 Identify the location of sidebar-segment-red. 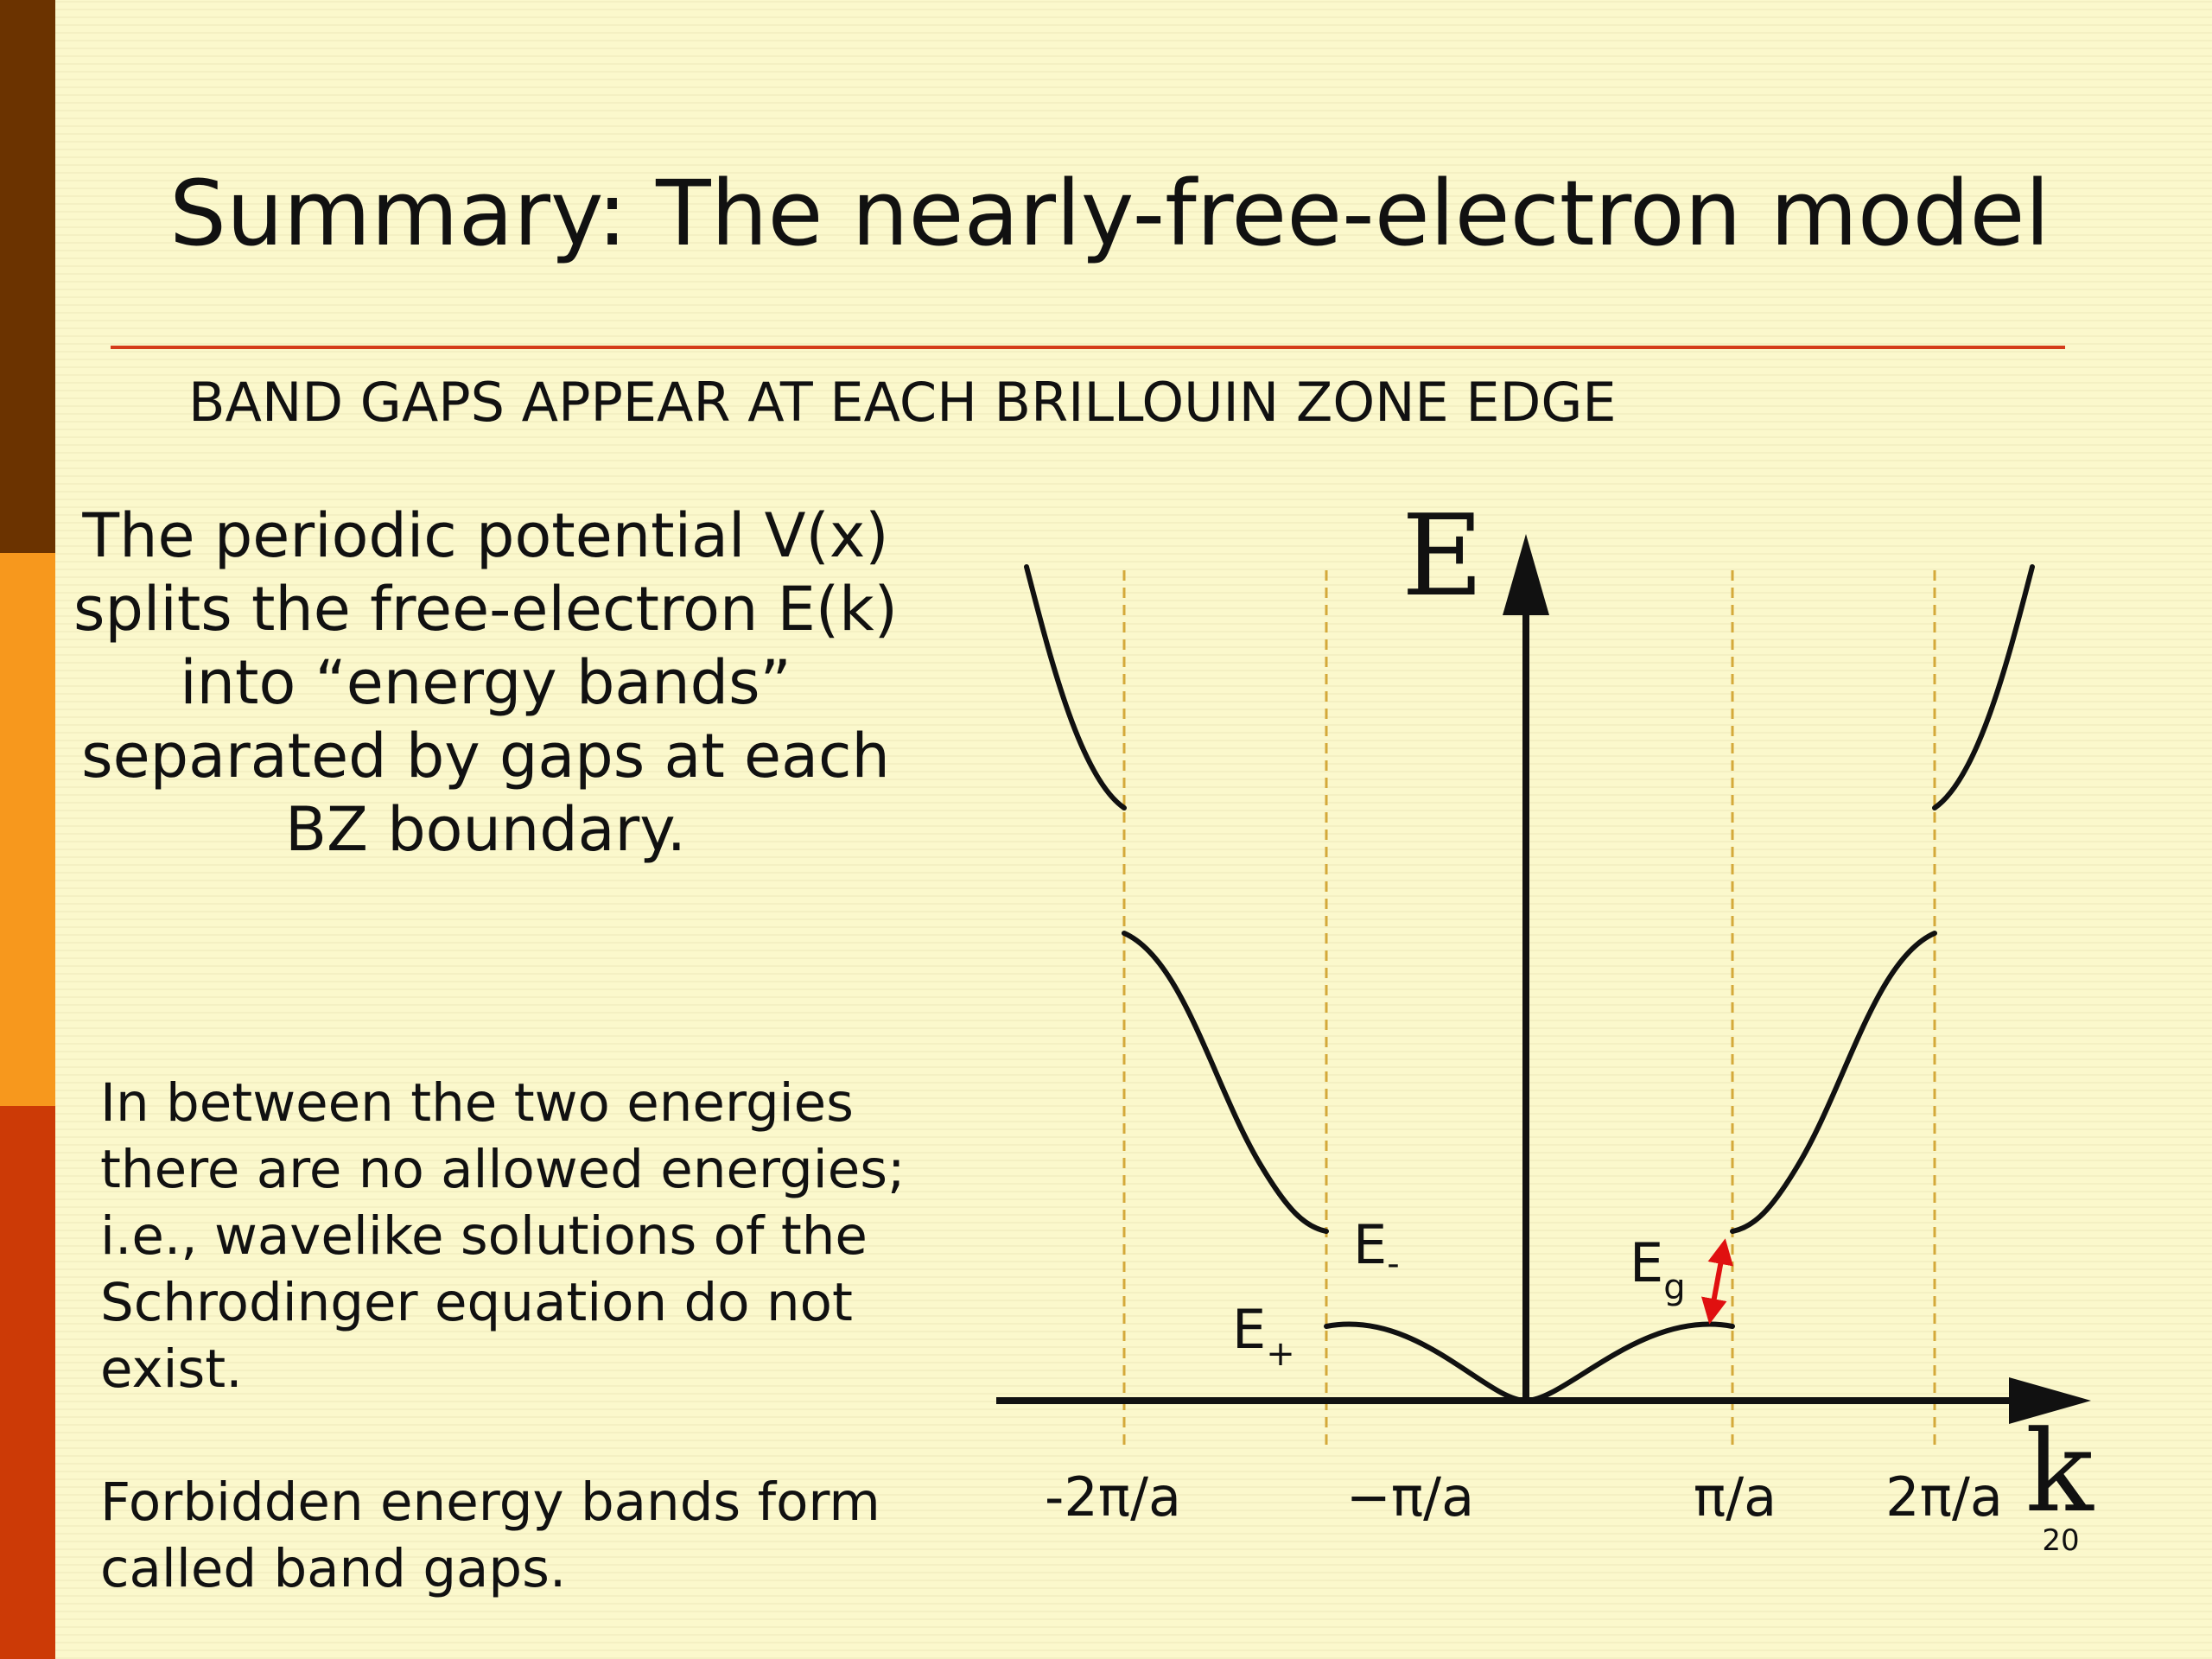
(27, 1382).